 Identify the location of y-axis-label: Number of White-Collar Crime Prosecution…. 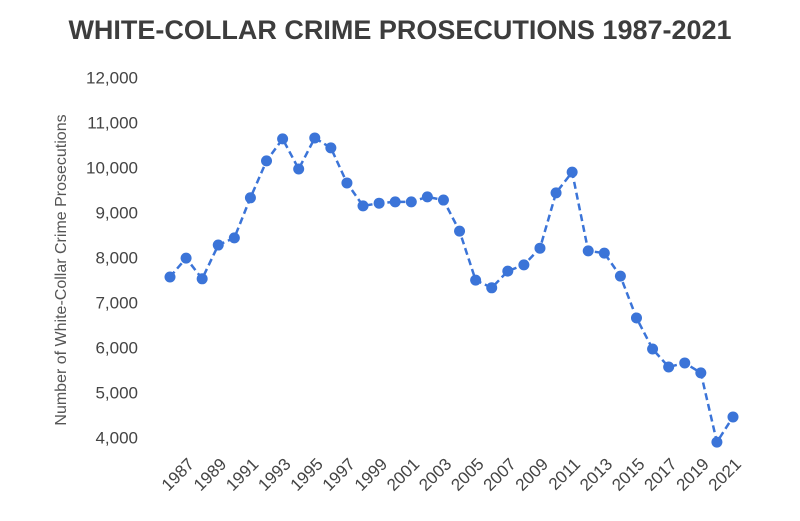
(61, 269).